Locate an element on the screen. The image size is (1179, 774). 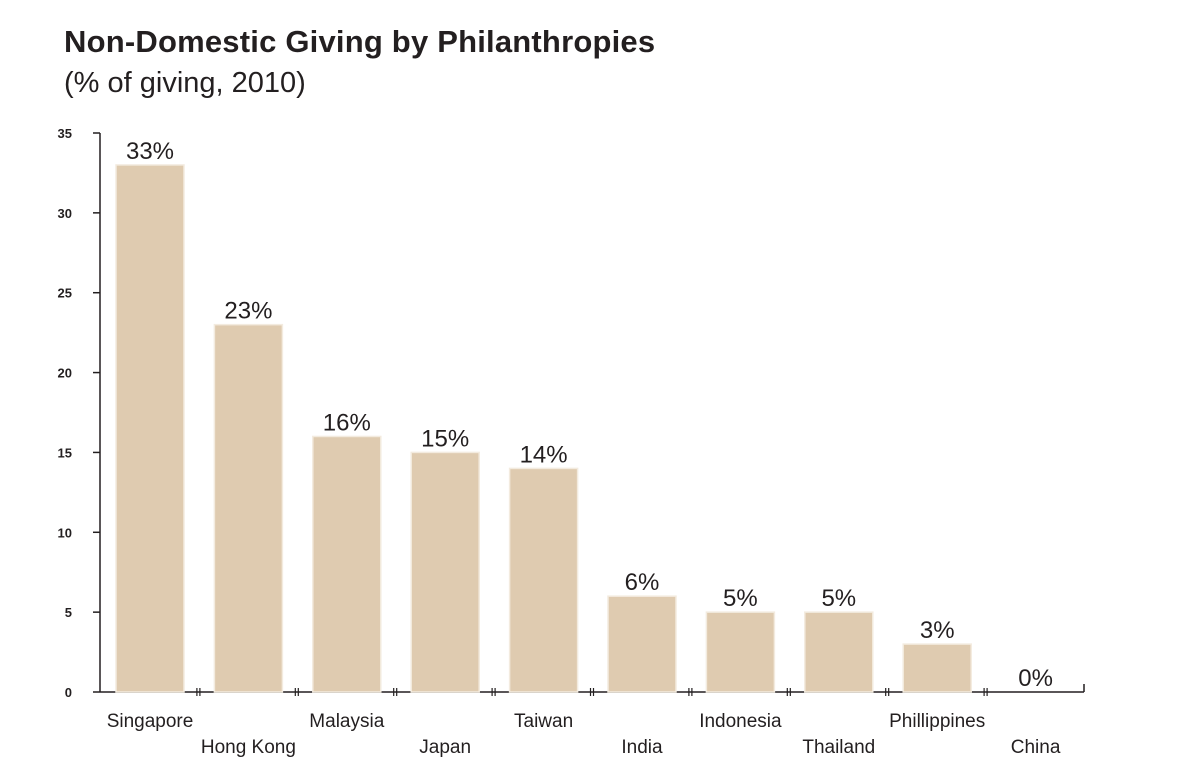
data-label: 33% is located at coordinates (150, 151).